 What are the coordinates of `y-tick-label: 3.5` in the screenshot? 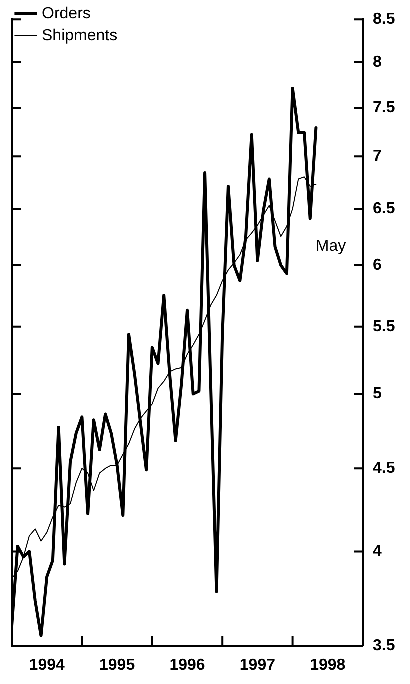 It's located at (384, 645).